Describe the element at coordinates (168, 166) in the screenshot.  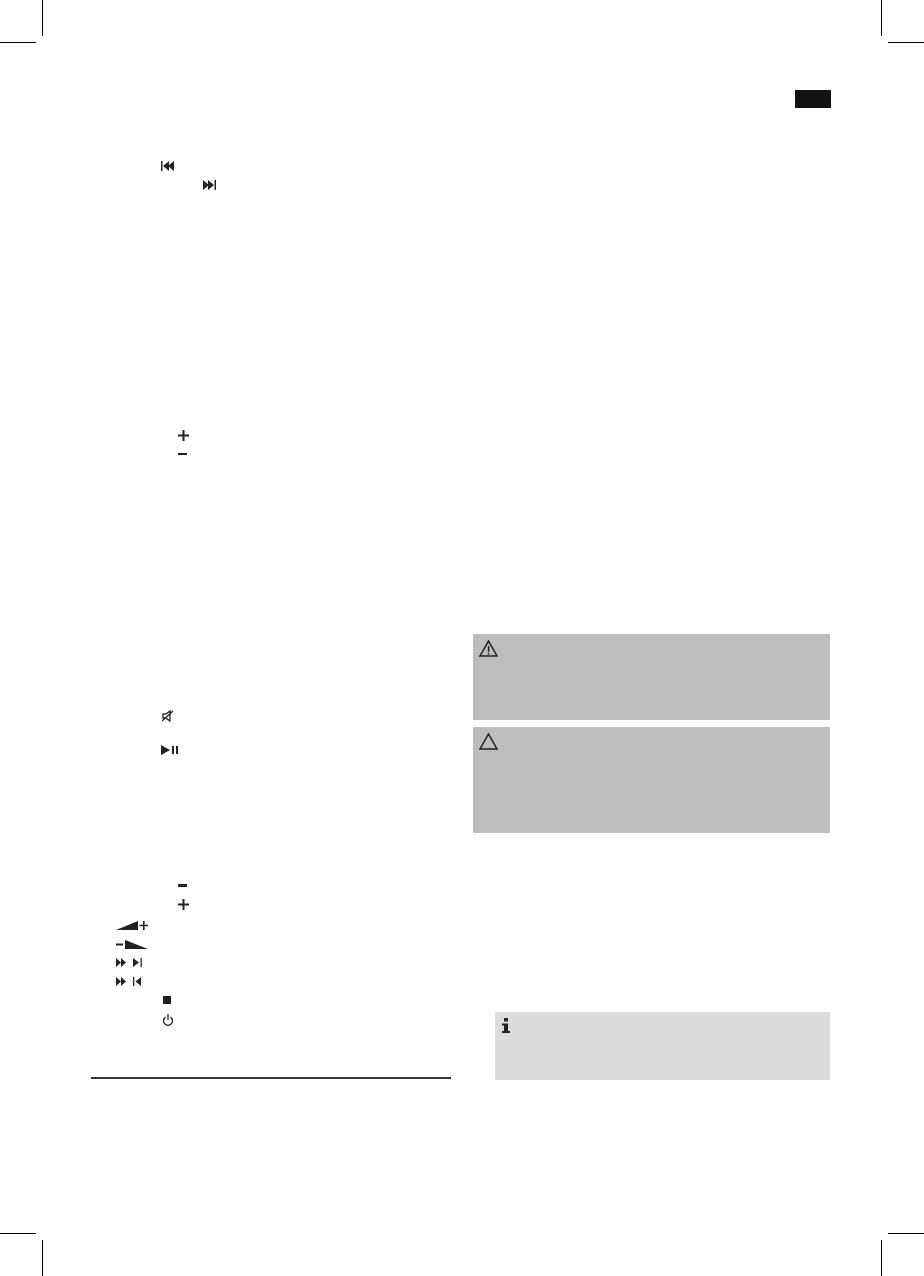
I see `previous-track-icon` at that location.